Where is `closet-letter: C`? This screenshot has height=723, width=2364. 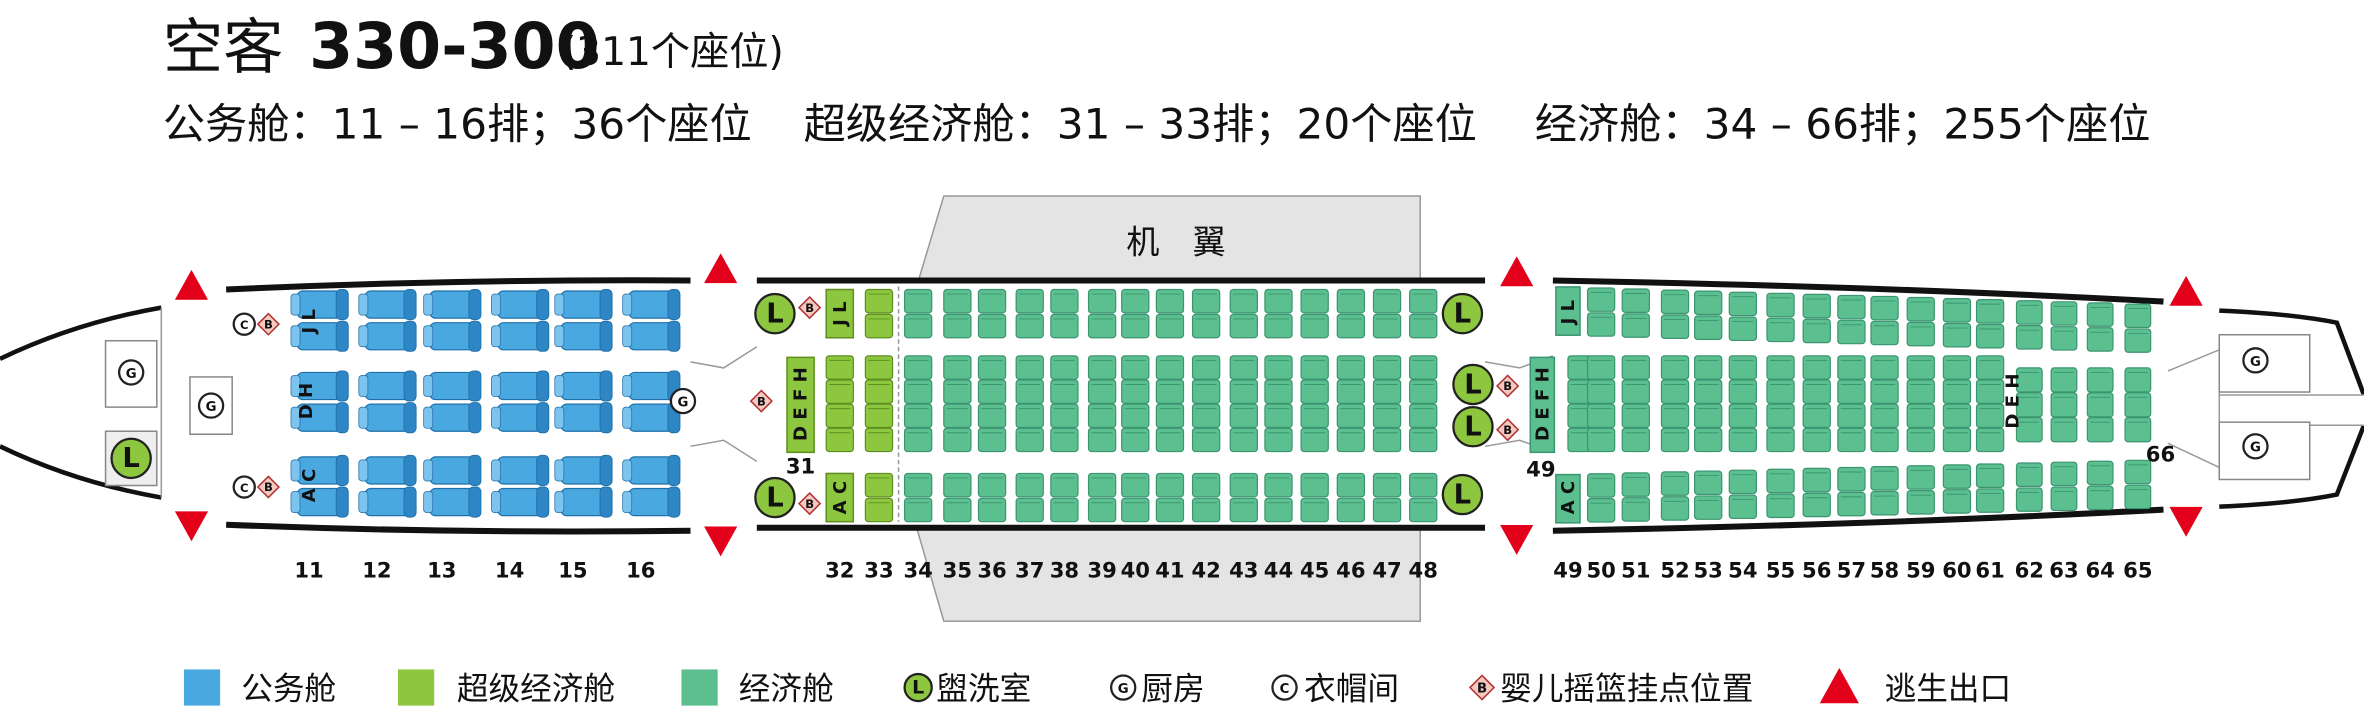
closet-letter: C is located at coordinates (244, 488).